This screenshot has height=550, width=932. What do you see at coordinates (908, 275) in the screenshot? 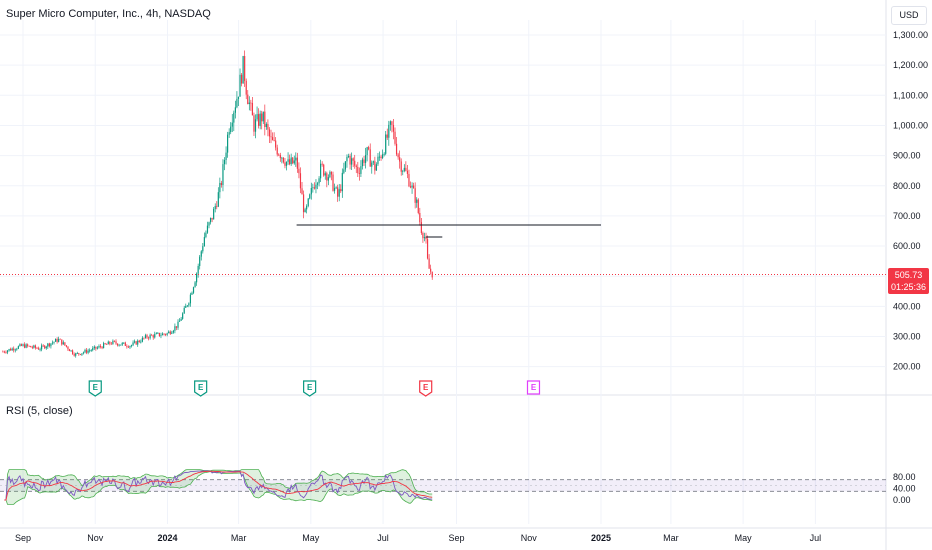
I see `last-price-value: 505.73` at bounding box center [908, 275].